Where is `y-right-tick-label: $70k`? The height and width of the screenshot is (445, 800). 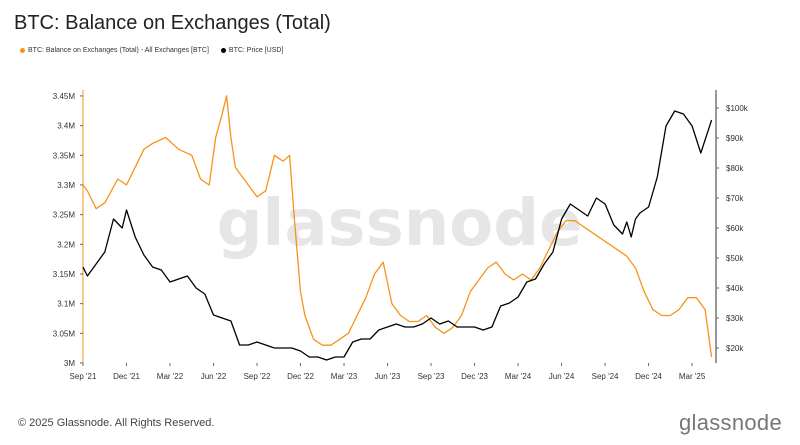 y-right-tick-label: $70k is located at coordinates (735, 198).